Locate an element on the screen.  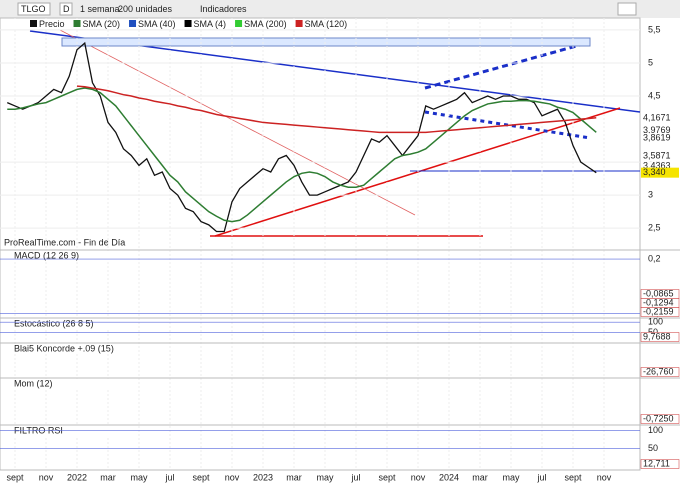
y-tick-label: 0,2 is located at coordinates (654, 258).